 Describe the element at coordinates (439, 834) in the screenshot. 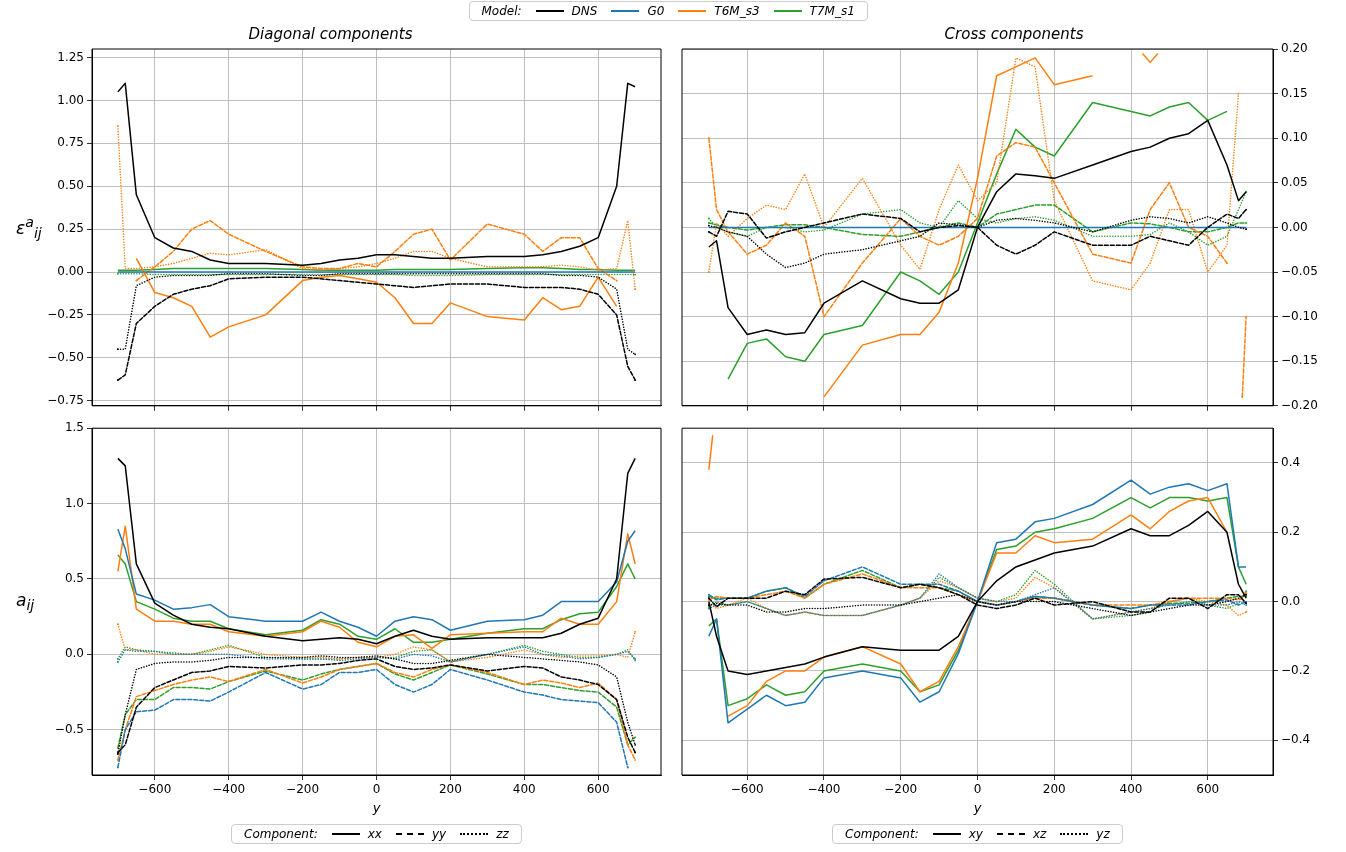

I see `text: yy` at that location.